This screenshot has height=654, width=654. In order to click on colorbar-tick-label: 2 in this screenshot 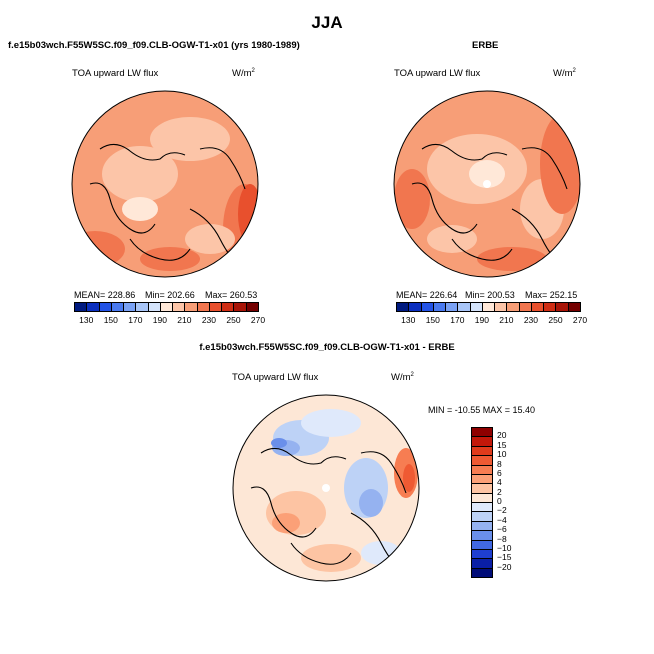, I will do `click(499, 491)`.